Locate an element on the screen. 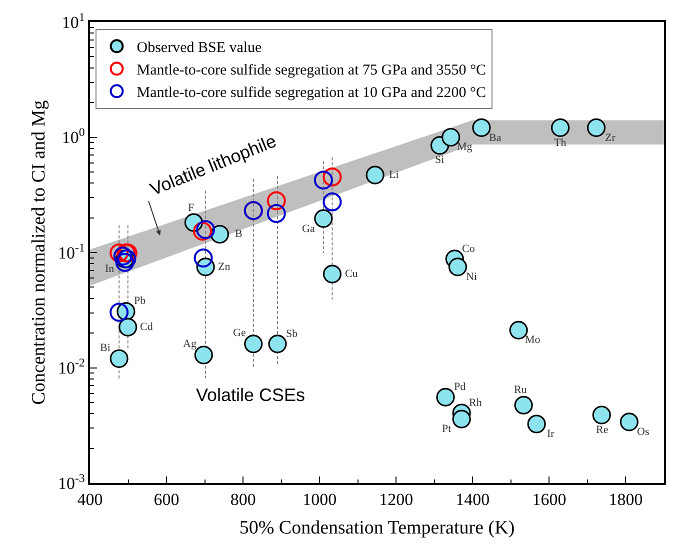 Image resolution: width=676 pixels, height=556 pixels. annotation: Bi is located at coordinates (105, 348).